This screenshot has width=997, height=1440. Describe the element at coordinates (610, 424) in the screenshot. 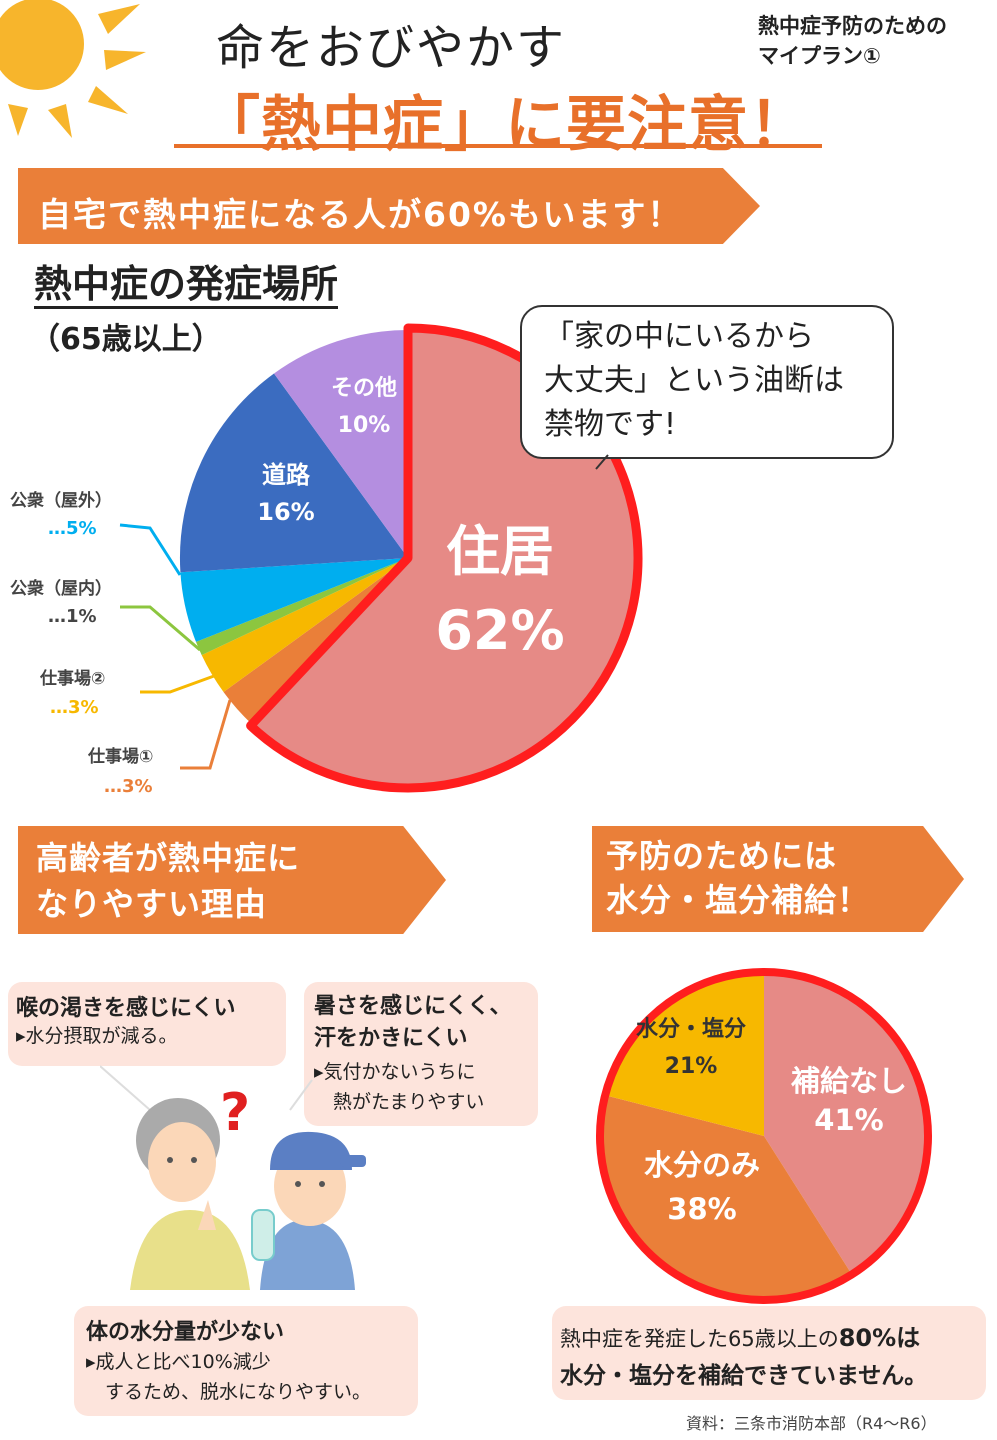

I see `caution-text-line3: 禁物です!` at that location.